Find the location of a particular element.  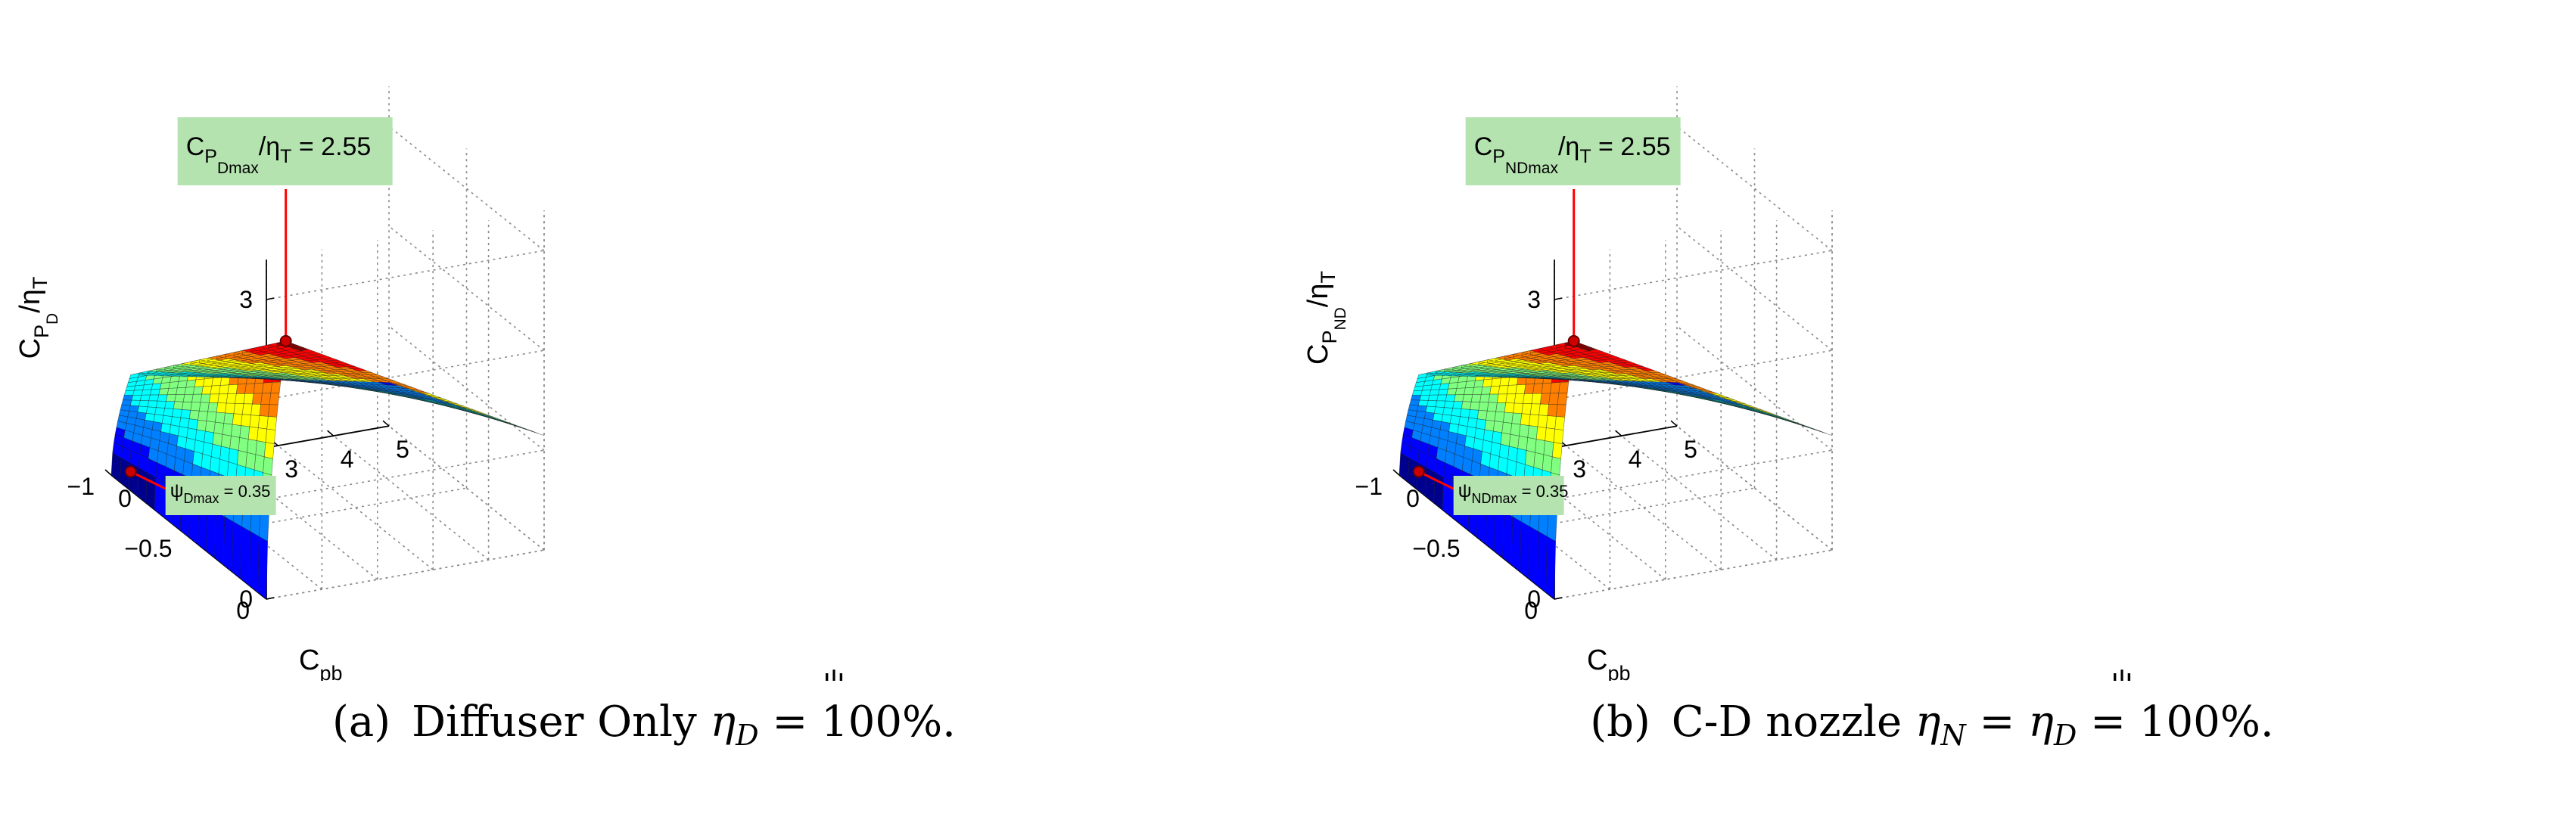

x-tick-mark is located at coordinates (1558, 598).